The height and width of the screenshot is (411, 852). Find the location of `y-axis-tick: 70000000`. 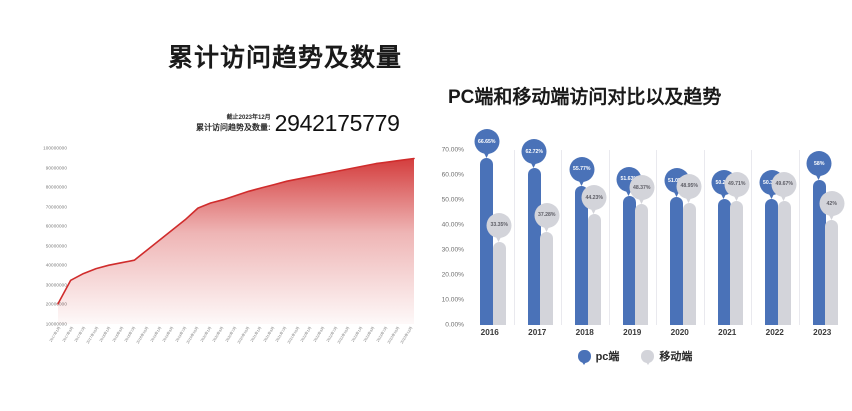

y-axis-tick: 70000000 is located at coordinates (56, 207).